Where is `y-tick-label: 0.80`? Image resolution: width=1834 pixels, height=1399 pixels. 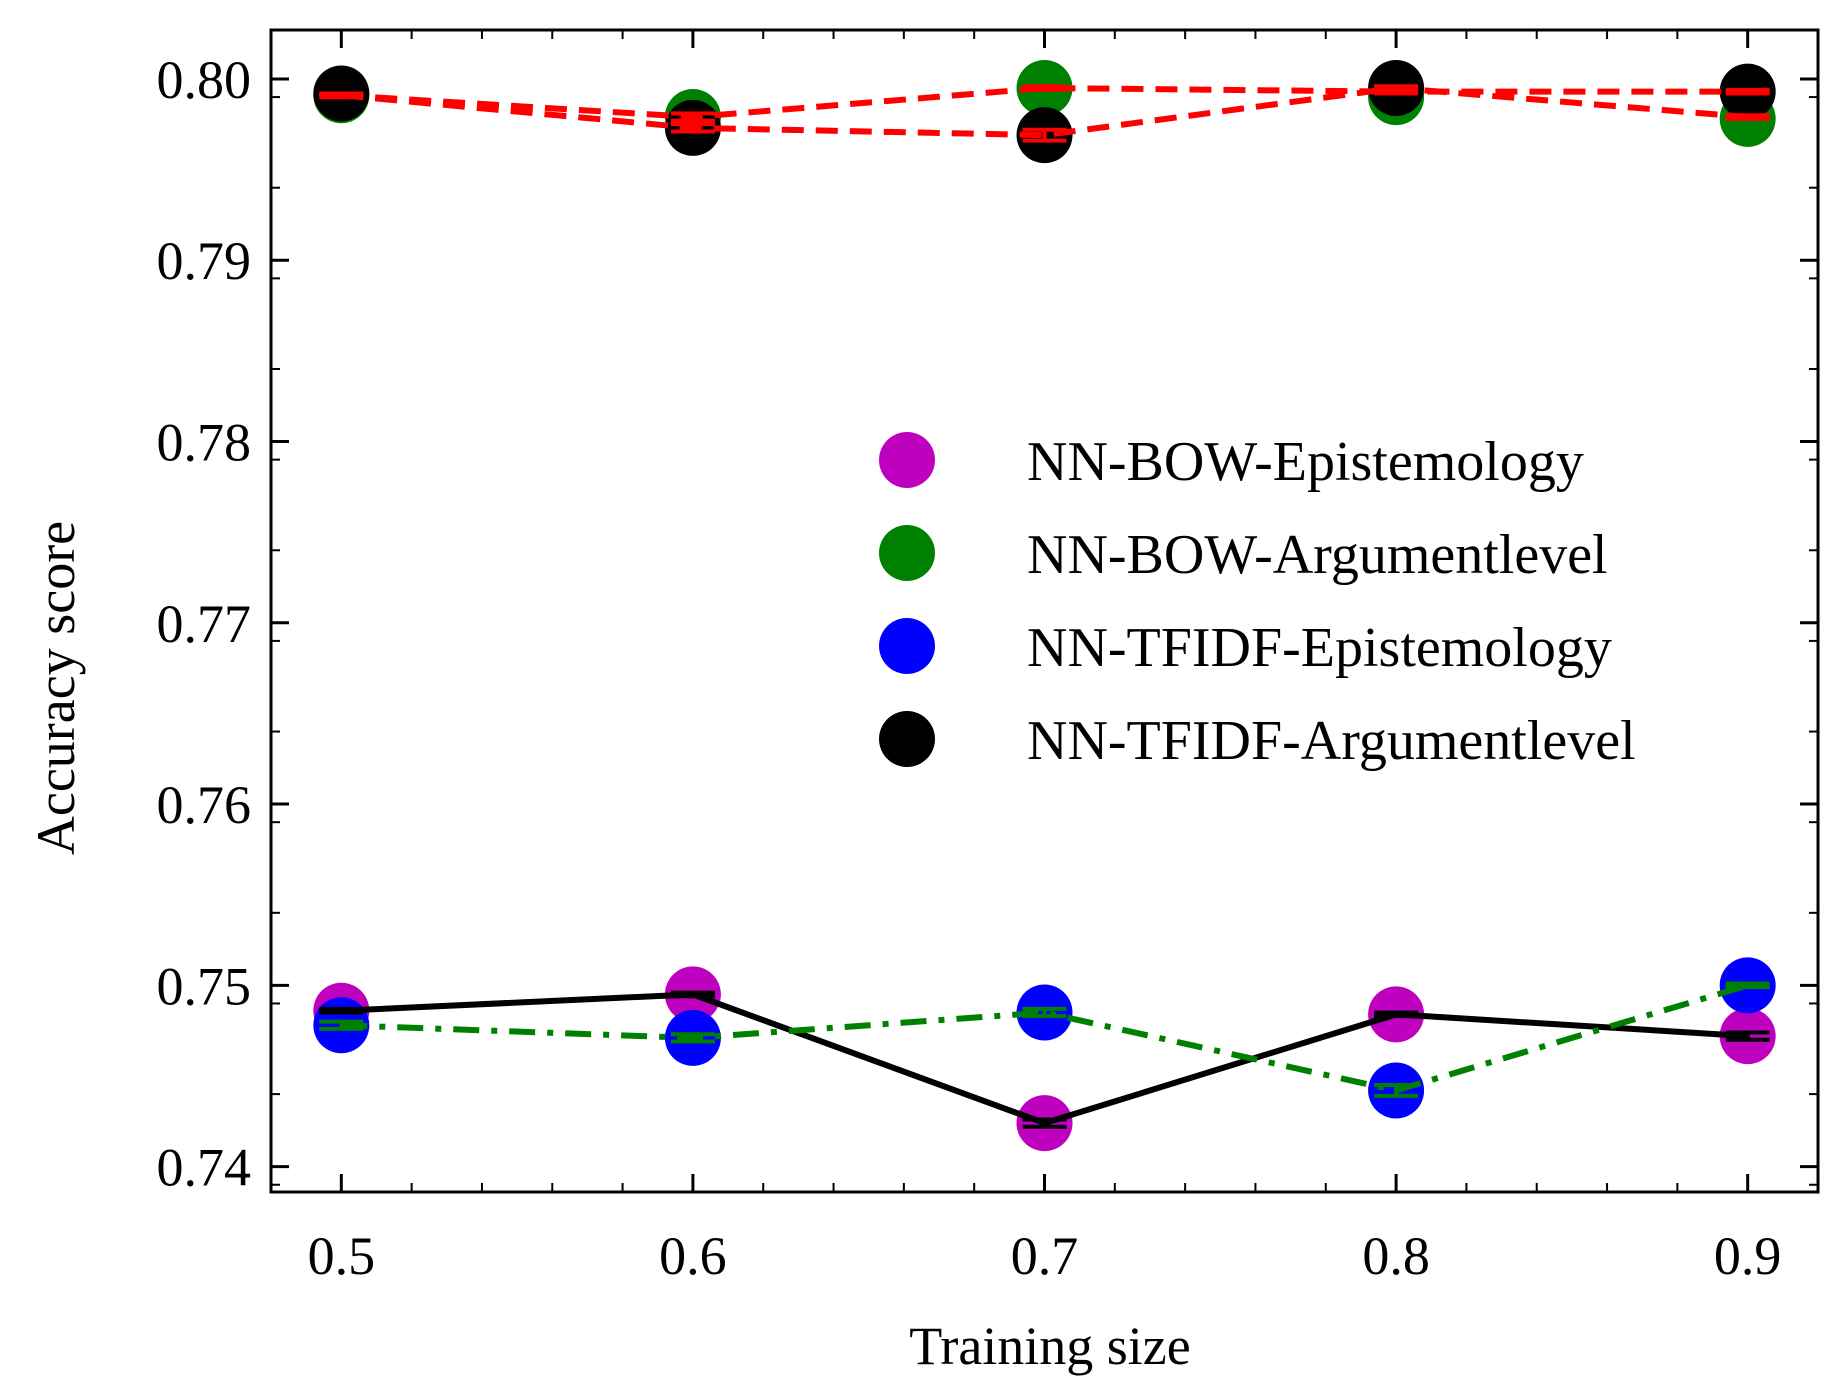 y-tick-label: 0.80 is located at coordinates (204, 80).